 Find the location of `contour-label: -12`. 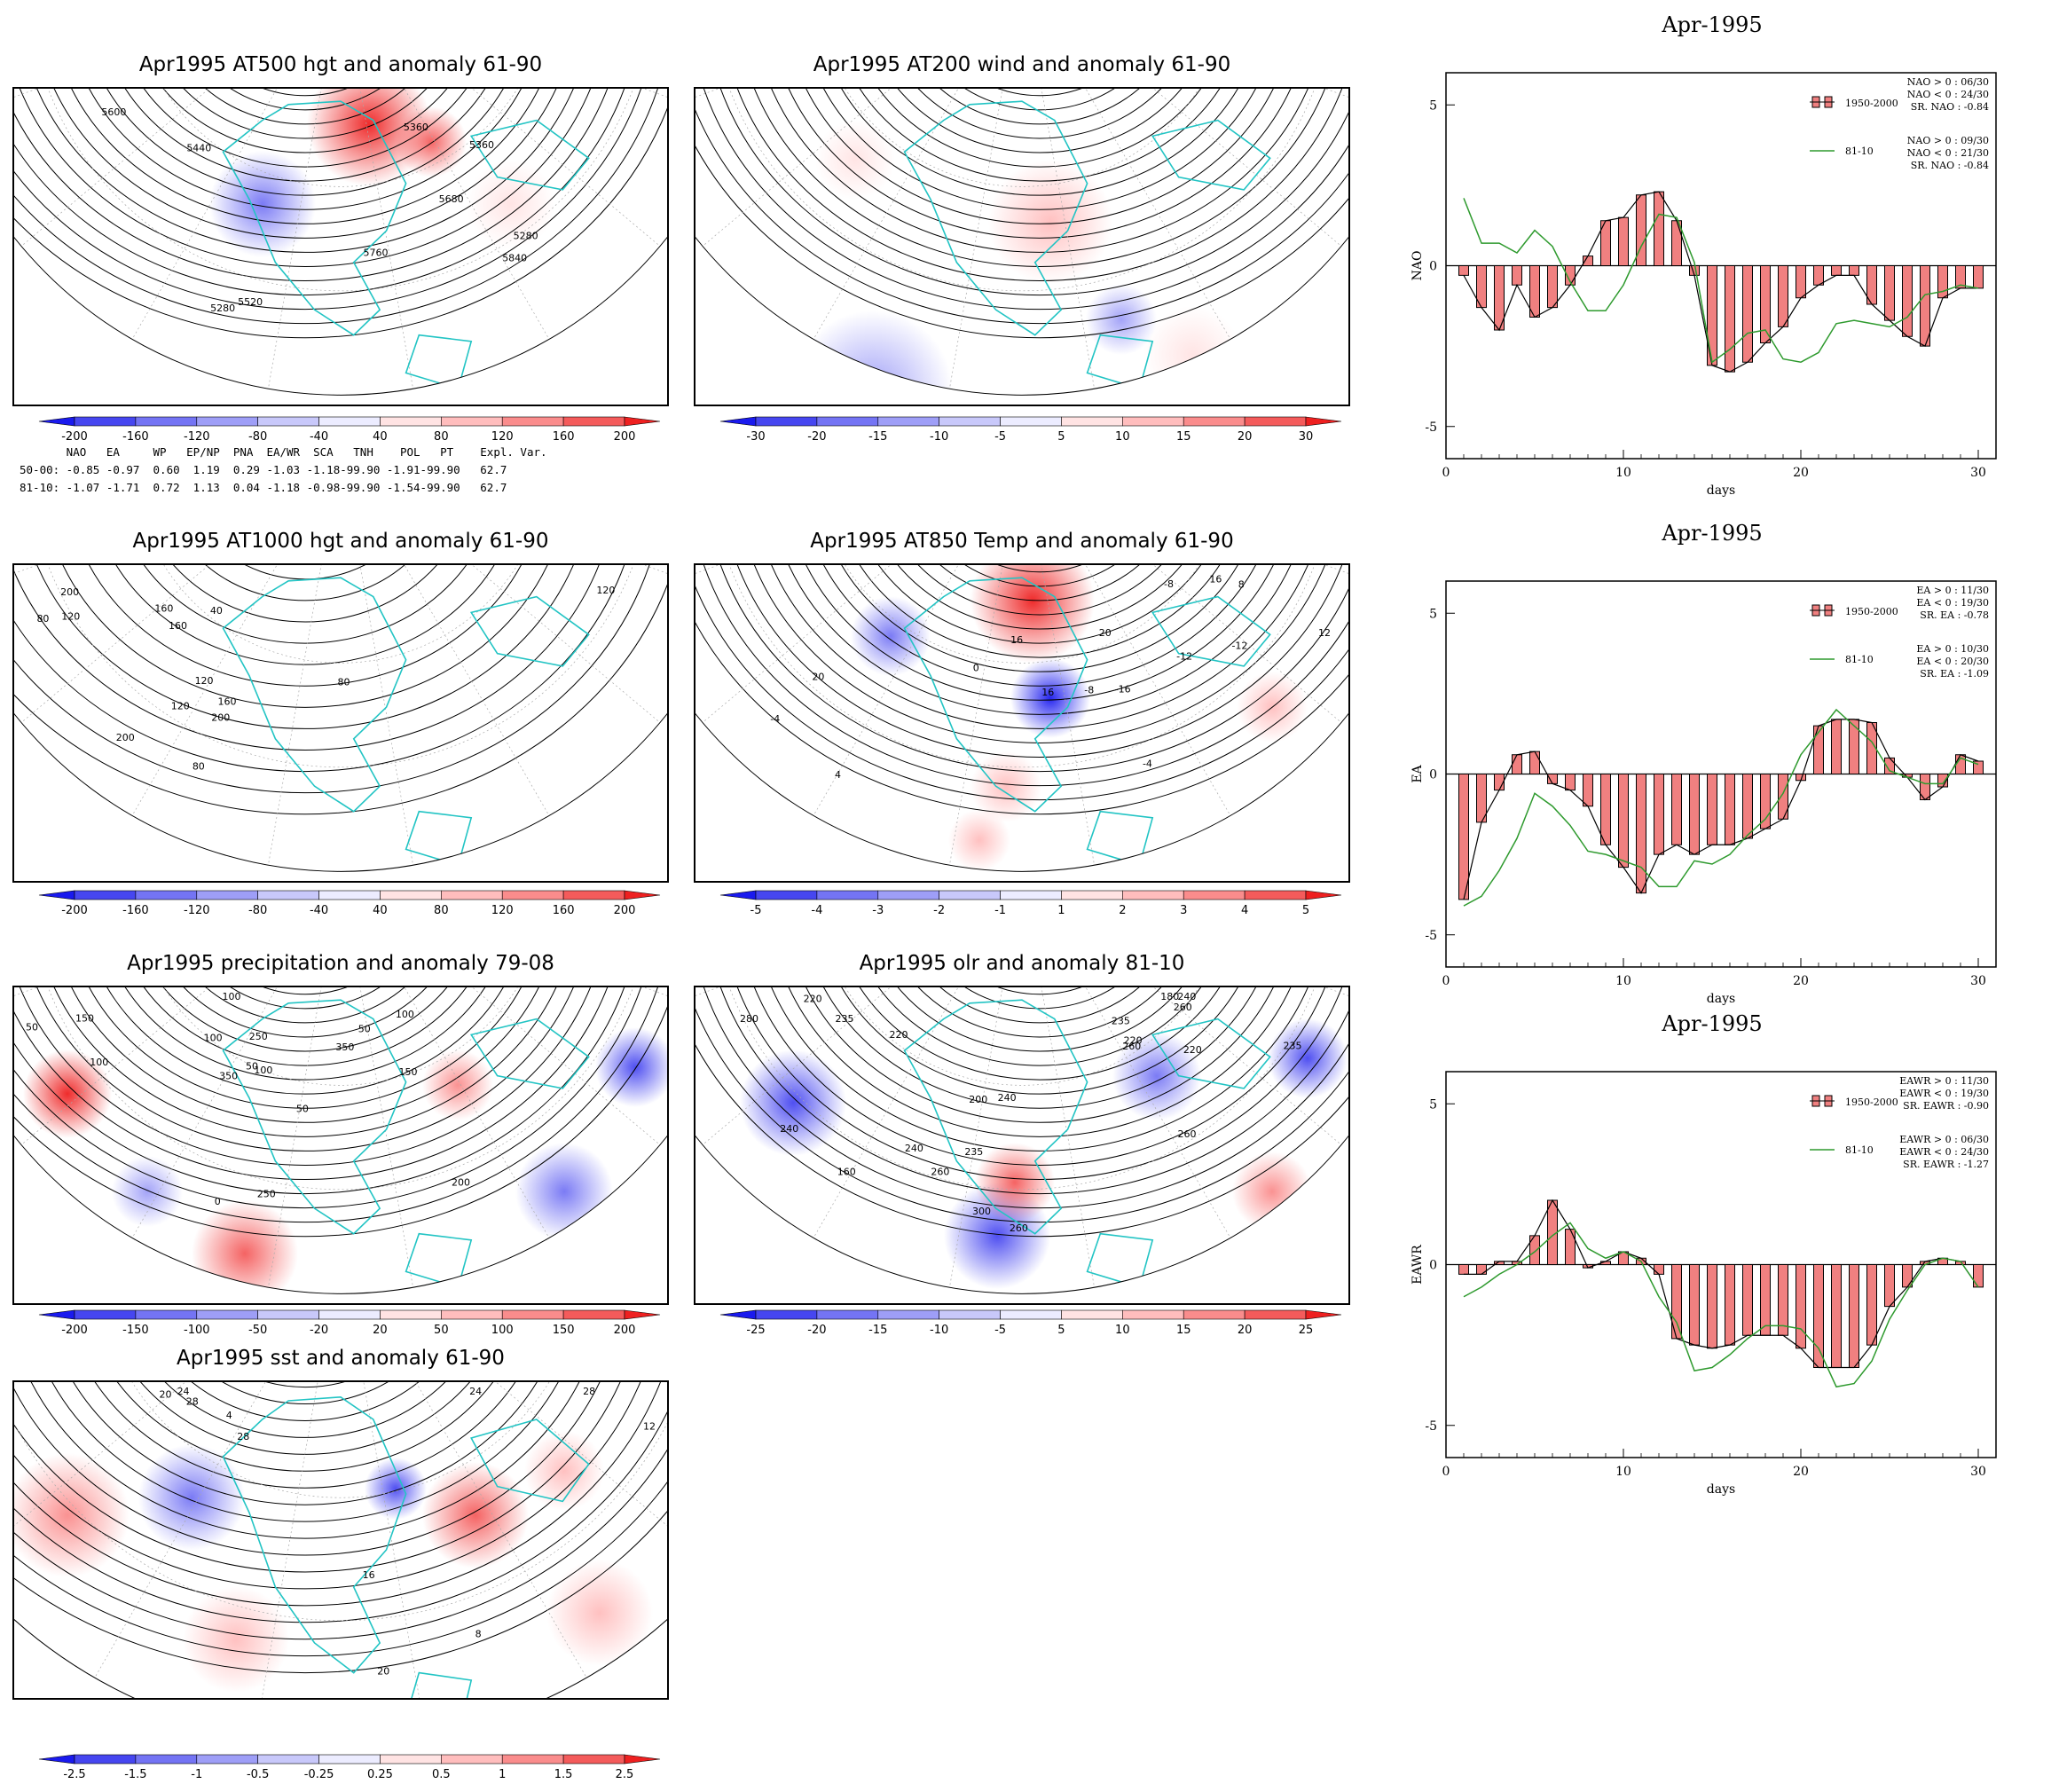

contour-label: -12 is located at coordinates (1184, 657).